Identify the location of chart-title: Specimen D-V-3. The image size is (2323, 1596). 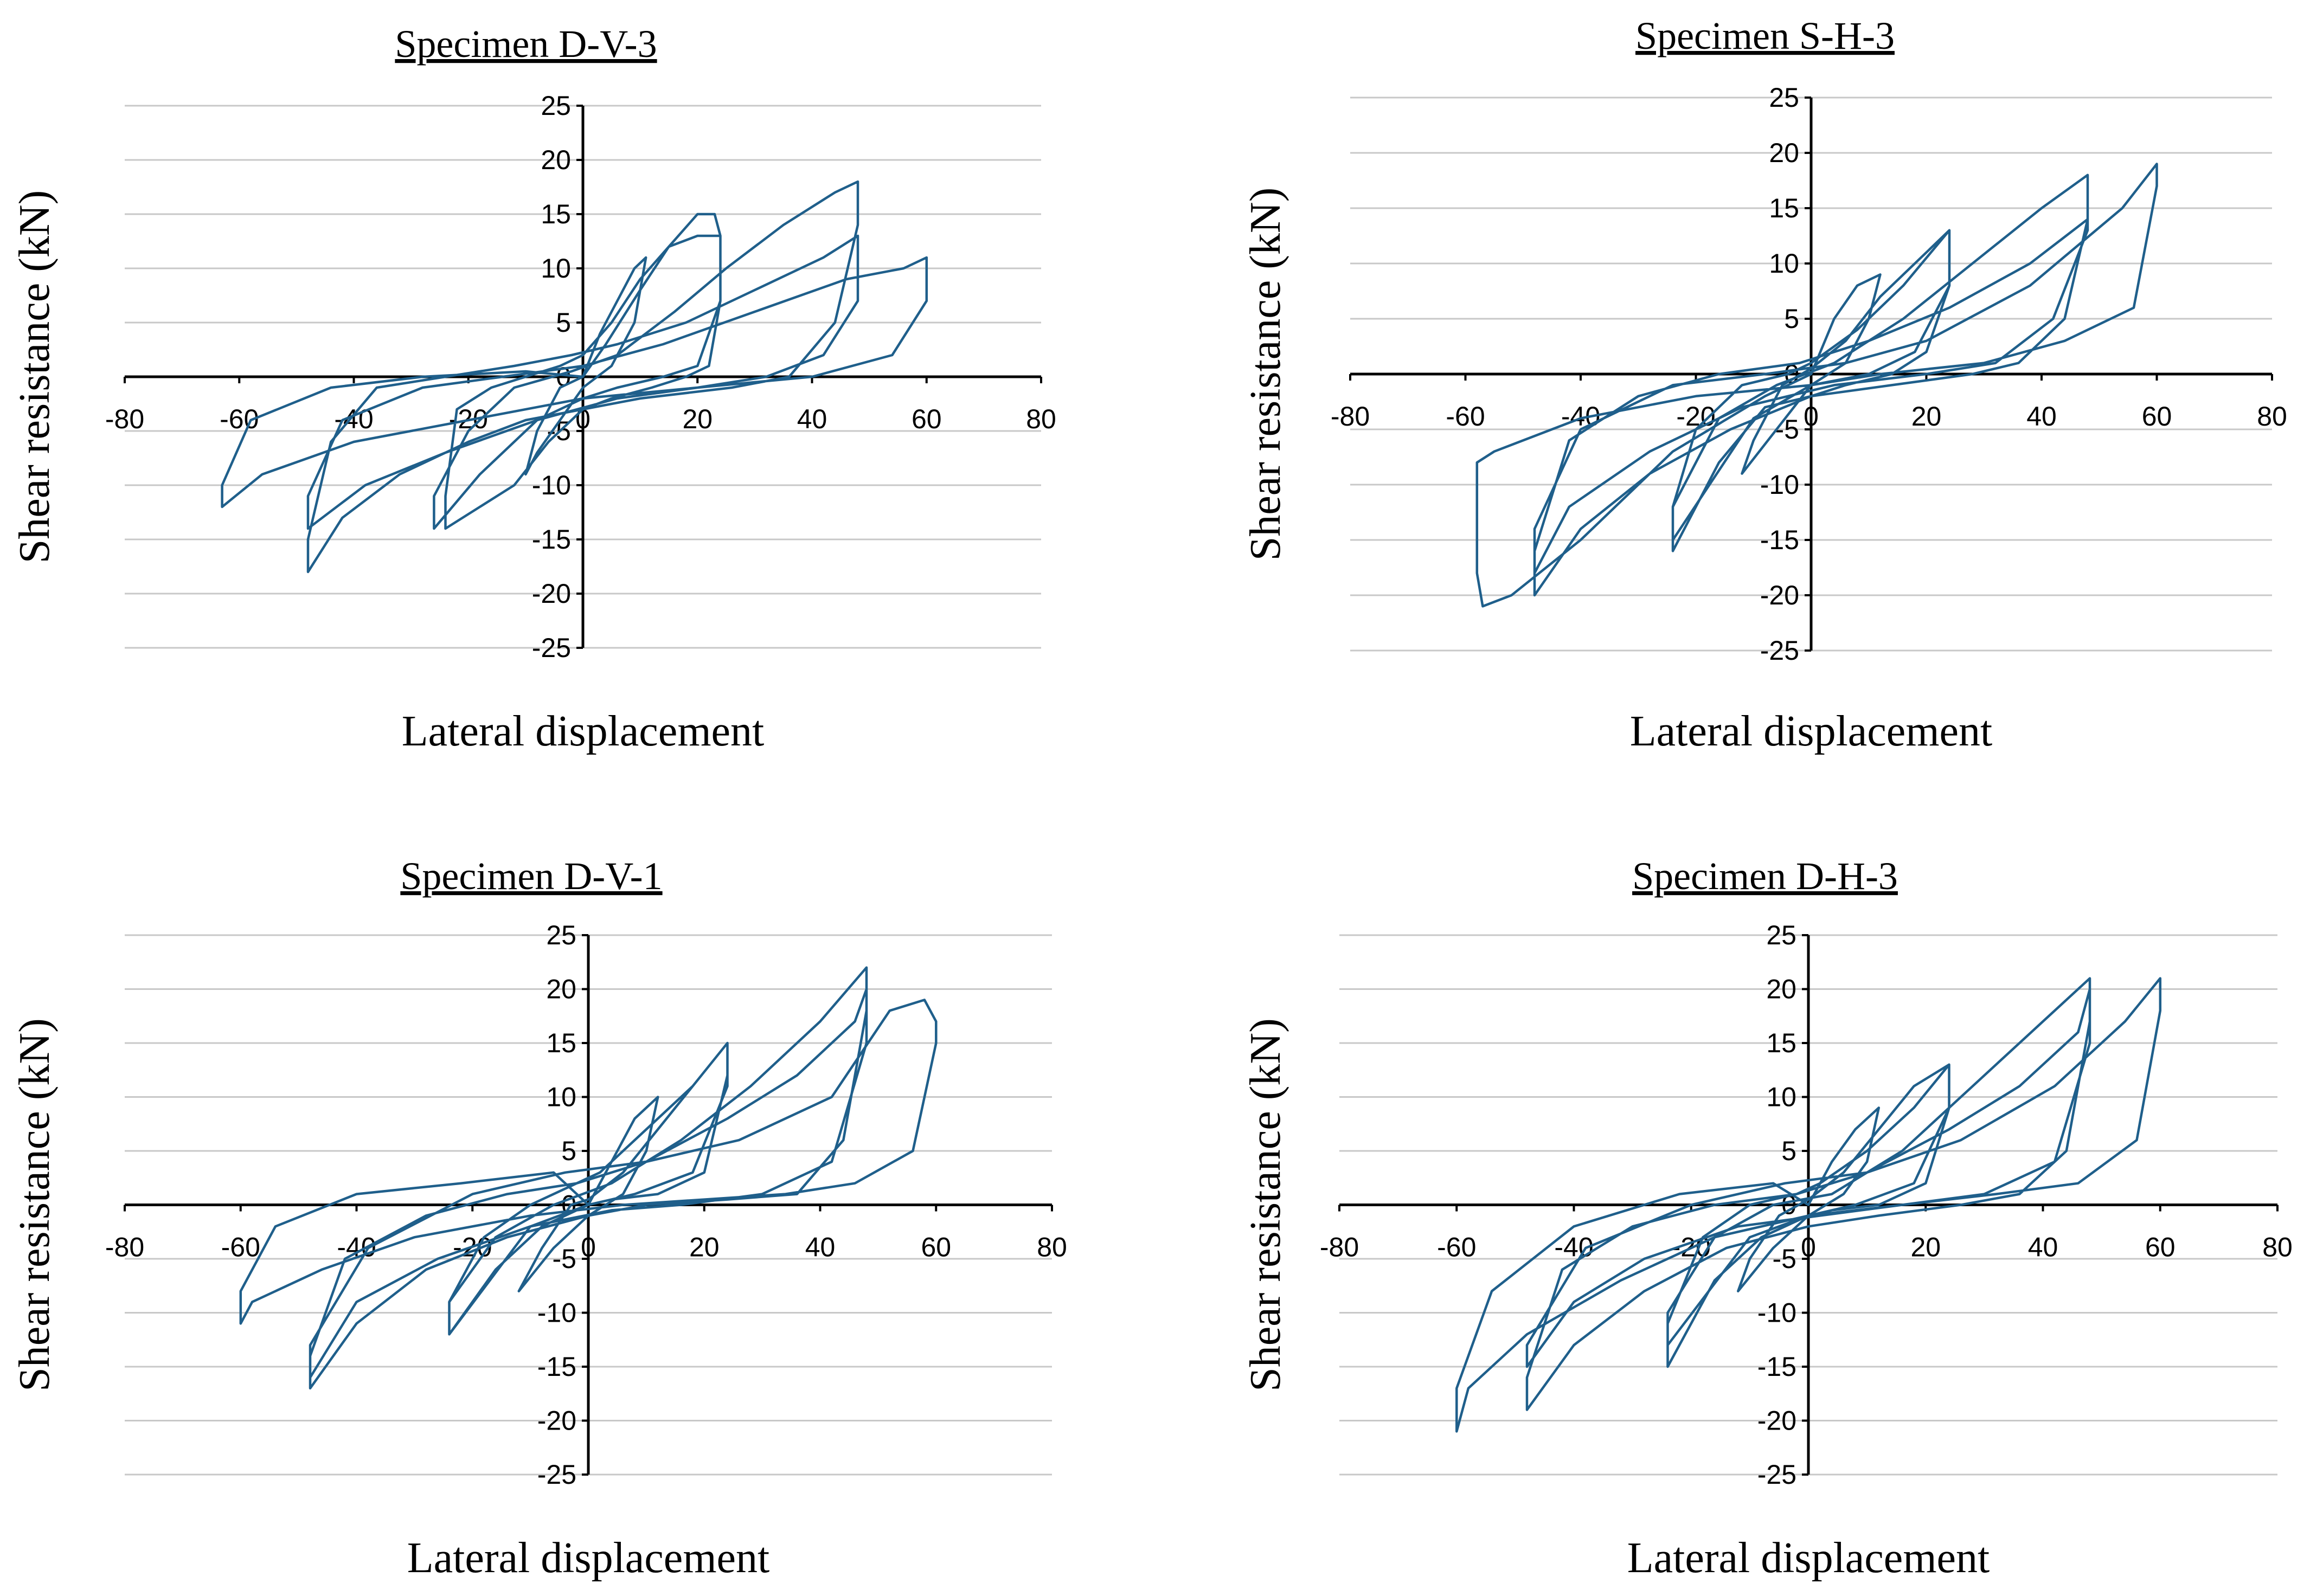
(526, 44).